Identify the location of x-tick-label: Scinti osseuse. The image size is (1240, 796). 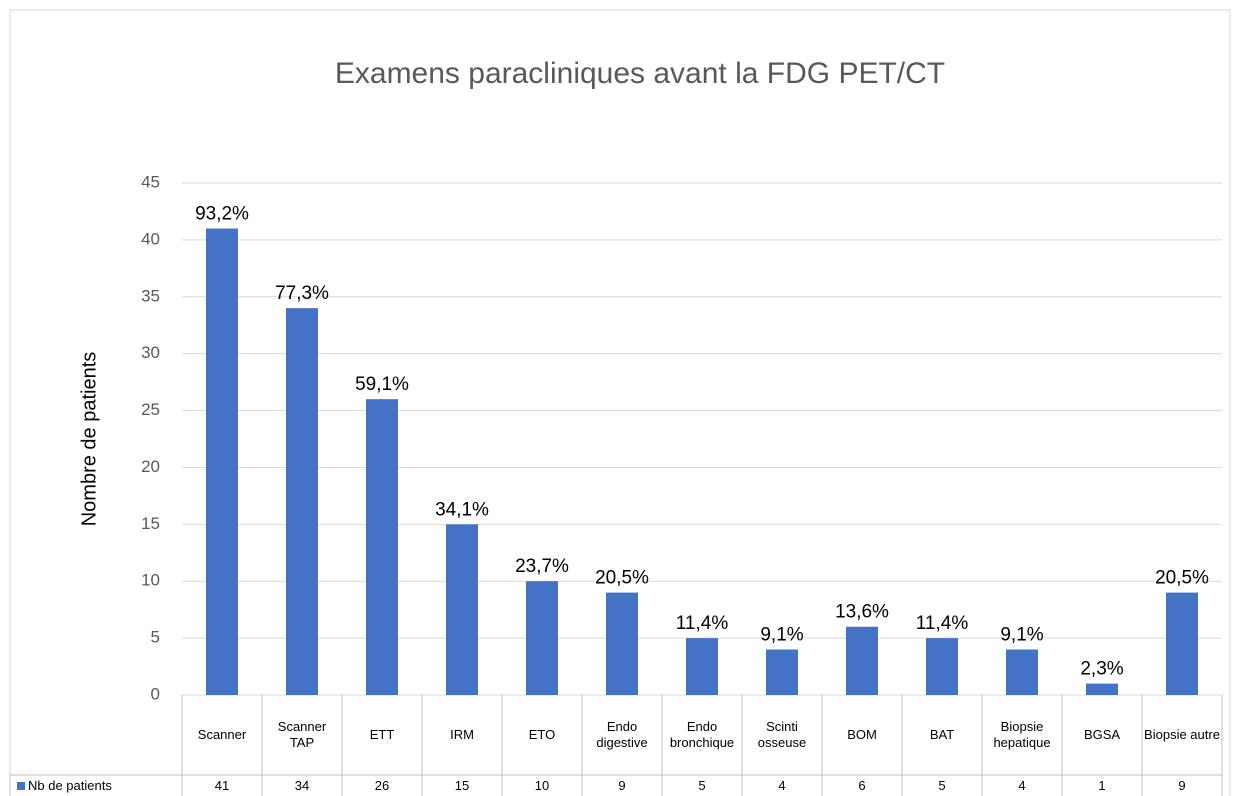
(782, 734).